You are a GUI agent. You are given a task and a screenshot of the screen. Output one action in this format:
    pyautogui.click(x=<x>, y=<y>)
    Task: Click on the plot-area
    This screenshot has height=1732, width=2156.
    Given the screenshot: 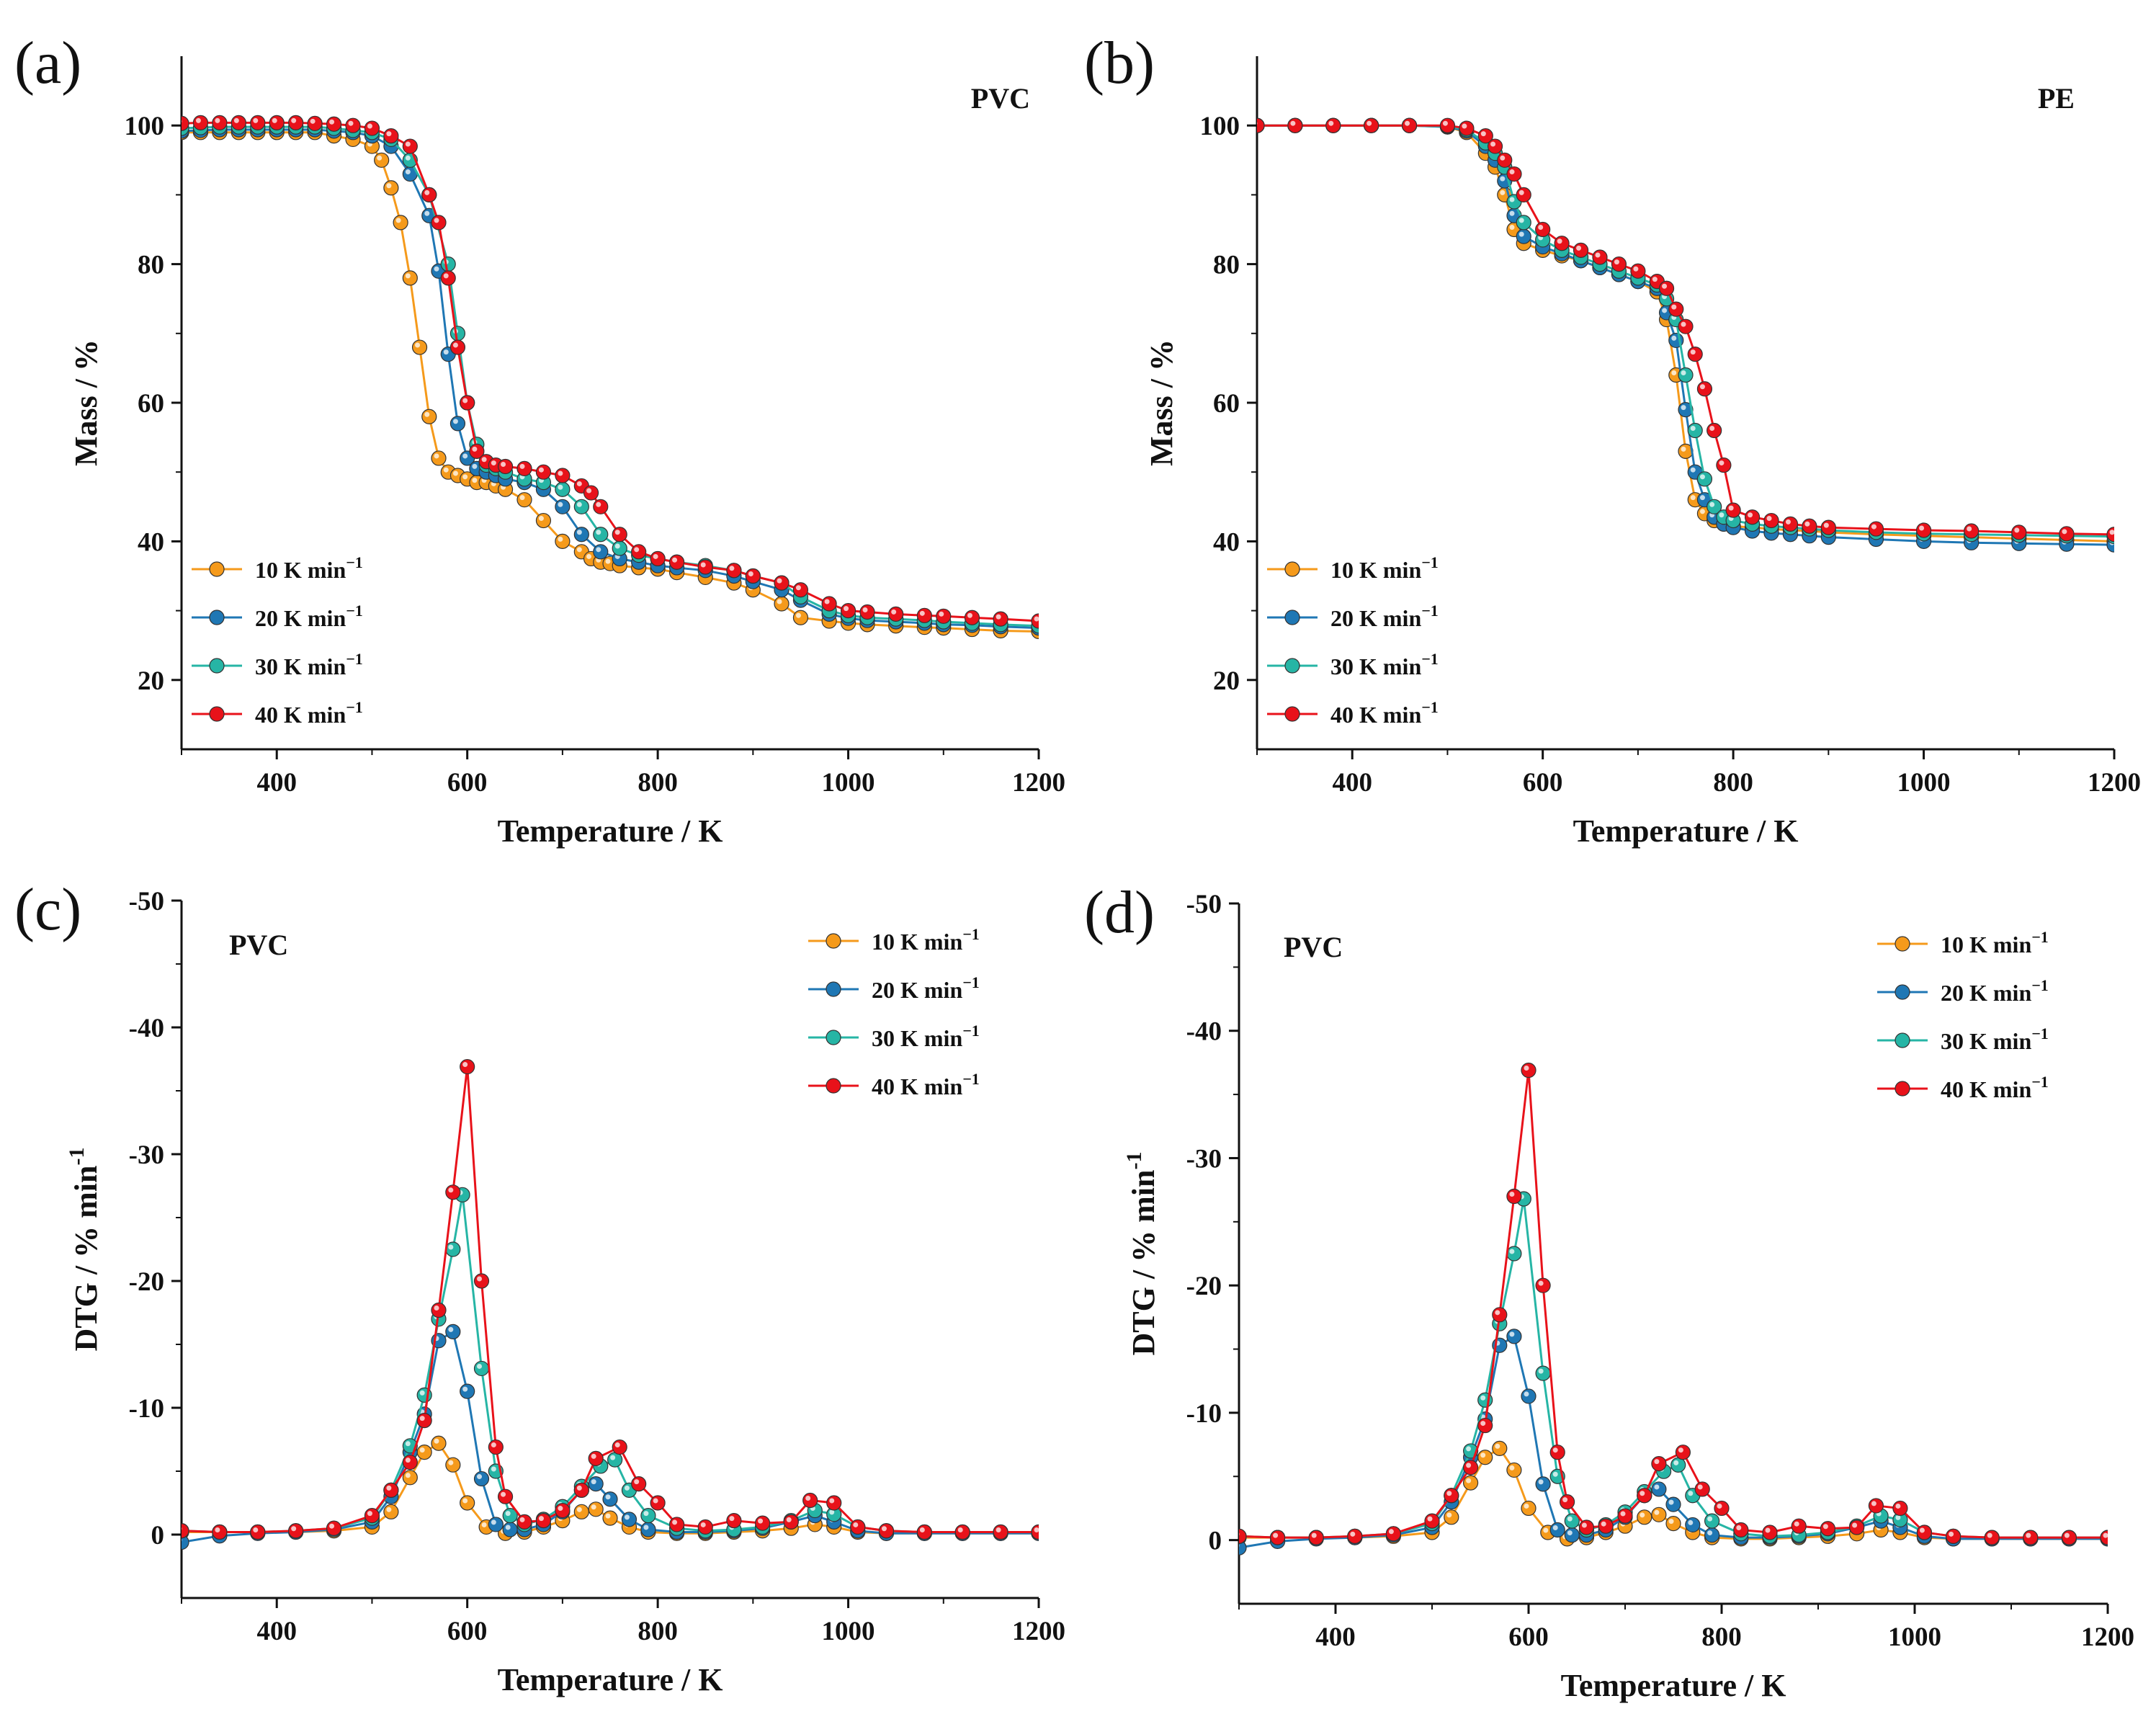 What is the action you would take?
    pyautogui.click(x=610, y=1305)
    